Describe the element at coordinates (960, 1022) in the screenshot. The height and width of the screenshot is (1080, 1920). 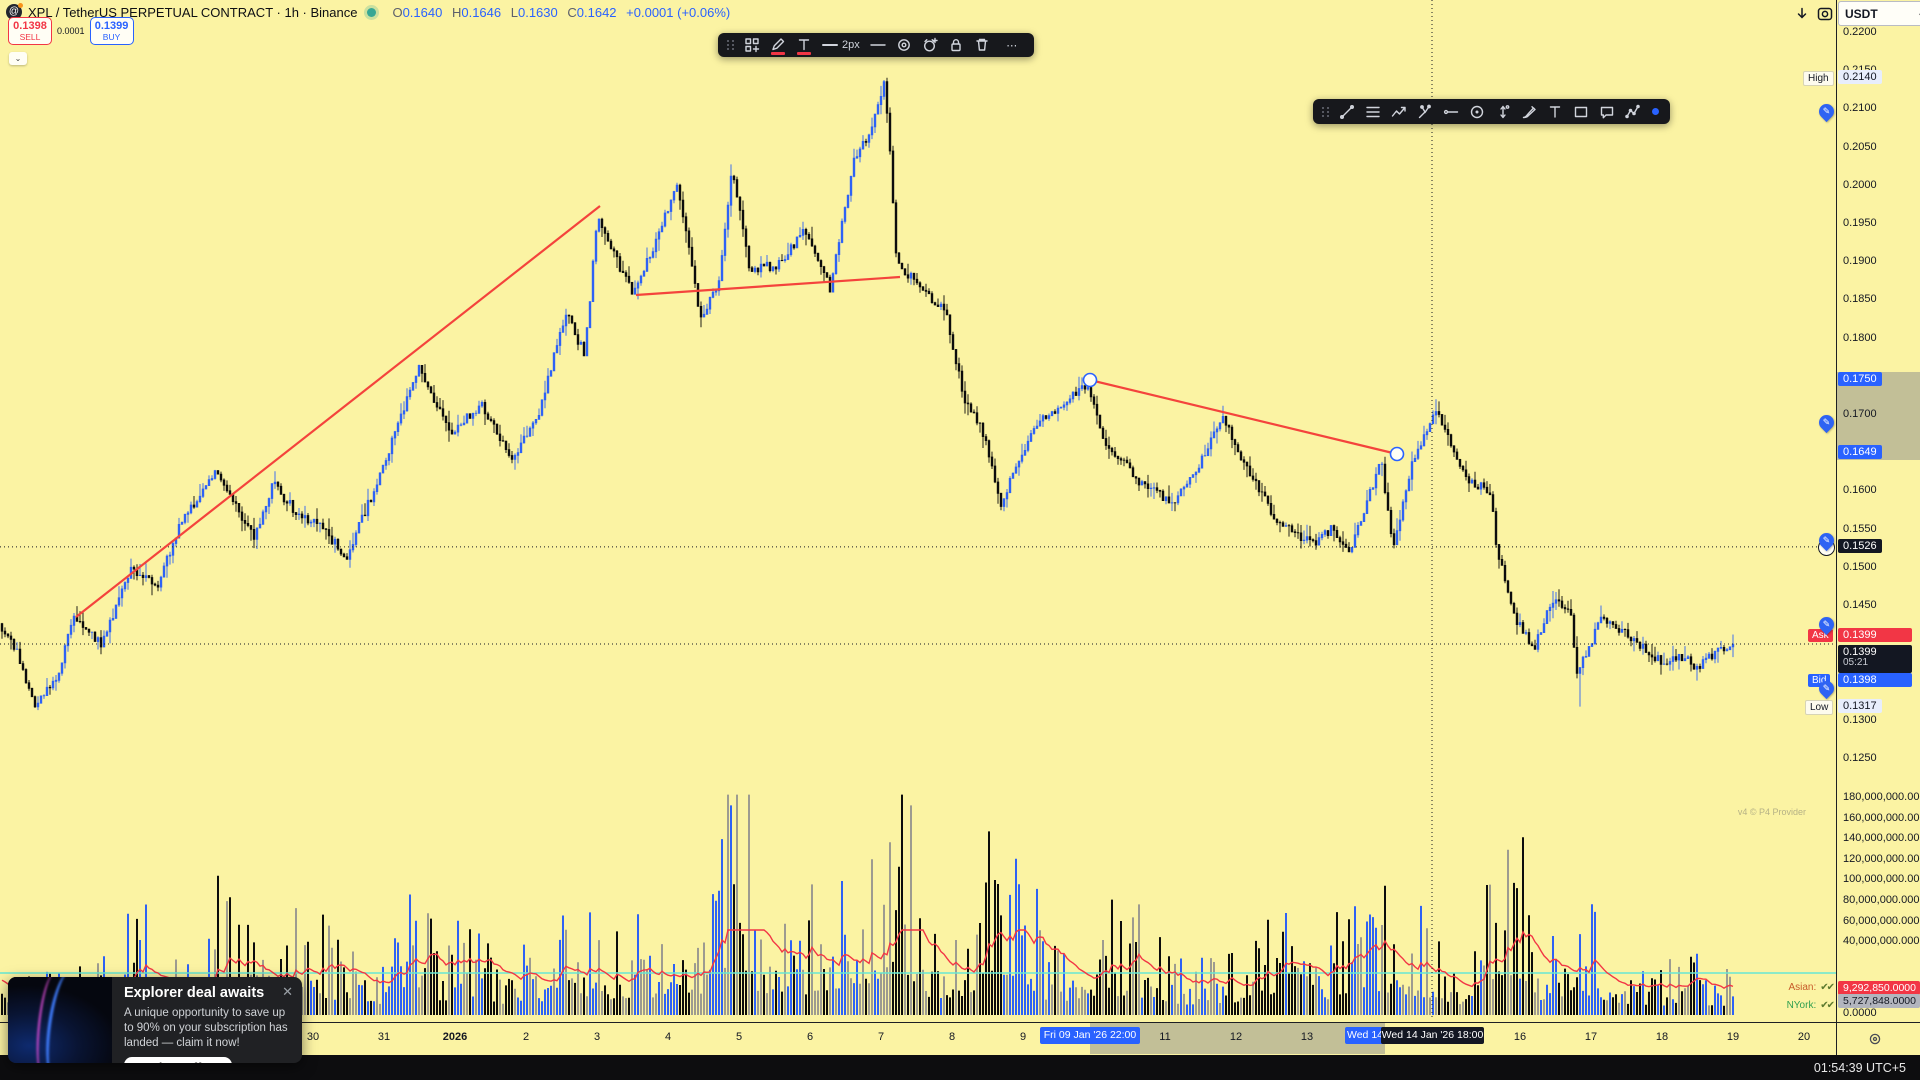
I see `axis-border` at that location.